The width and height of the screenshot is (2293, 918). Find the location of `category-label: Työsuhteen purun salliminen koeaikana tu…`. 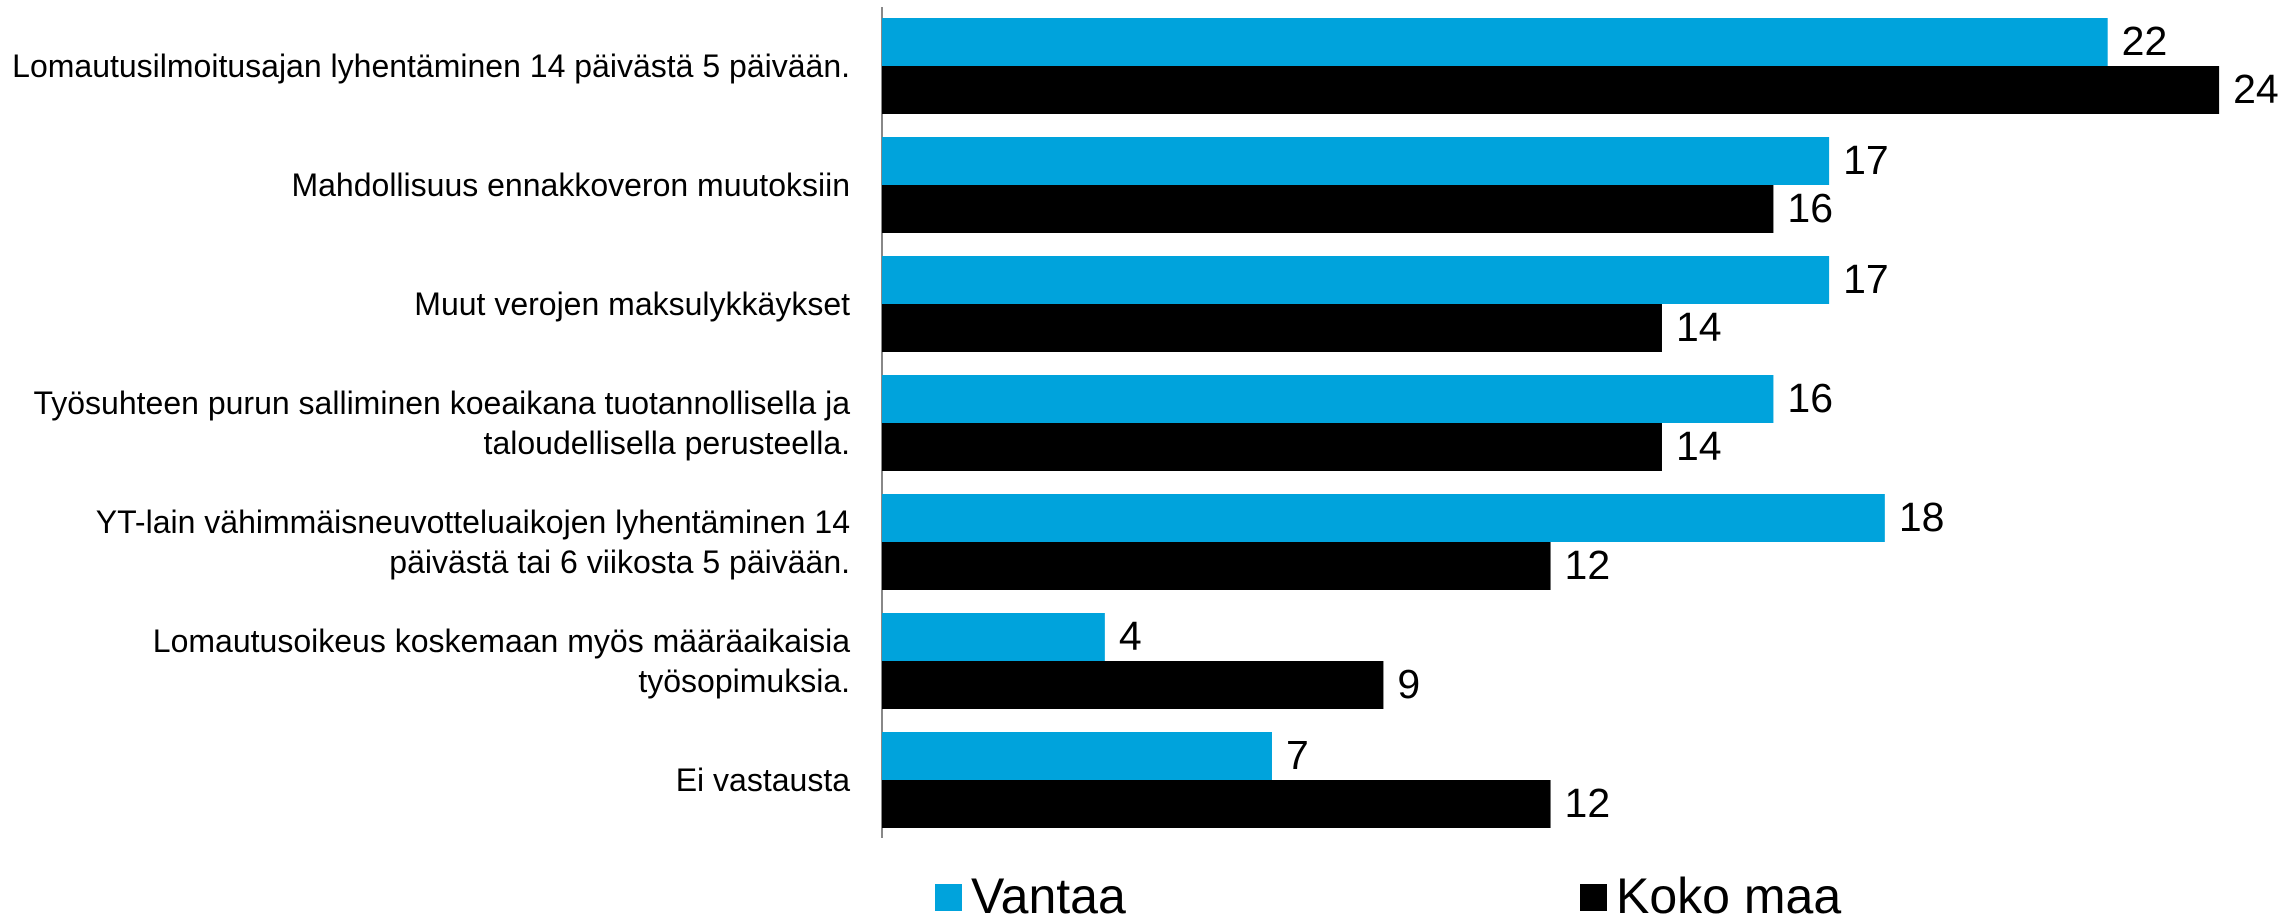

category-label: Työsuhteen purun salliminen koeaikana tu… is located at coordinates (441, 423).